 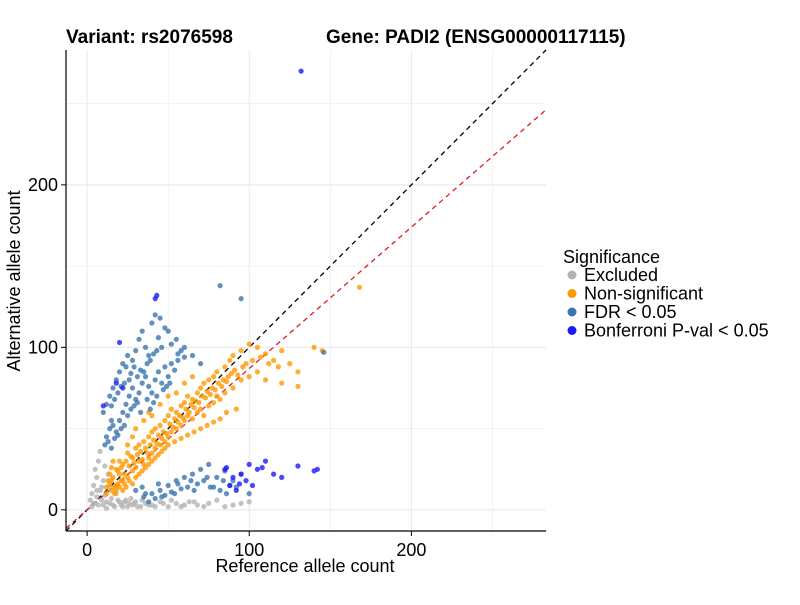 What do you see at coordinates (476, 37) in the screenshot?
I see `title-gene: Gene: PADI2 (ENSG00000117115)` at bounding box center [476, 37].